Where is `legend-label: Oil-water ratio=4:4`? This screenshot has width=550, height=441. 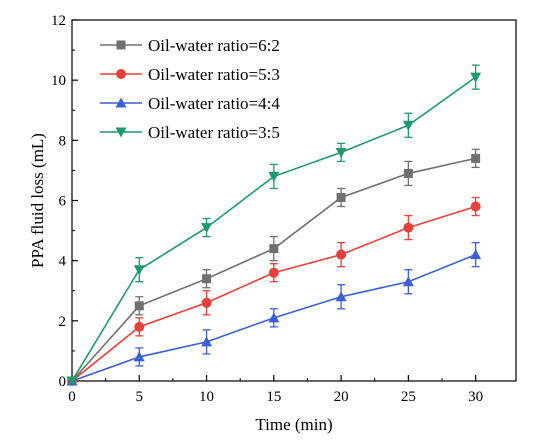
legend-label: Oil-water ratio=4:4 is located at coordinates (214, 103).